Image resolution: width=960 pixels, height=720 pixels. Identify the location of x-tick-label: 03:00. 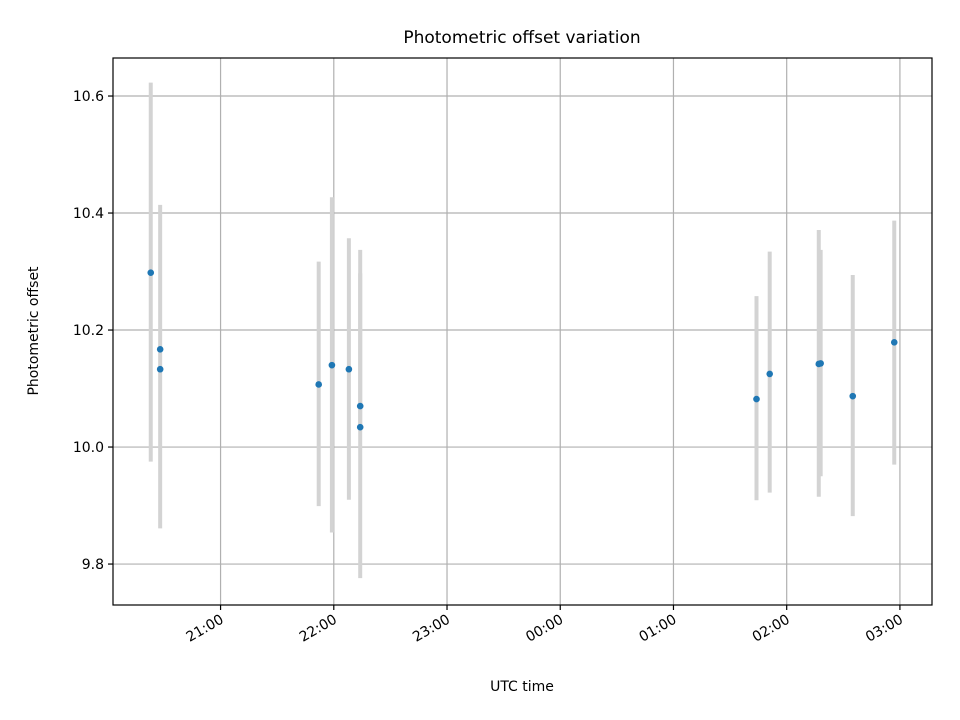
(884, 629).